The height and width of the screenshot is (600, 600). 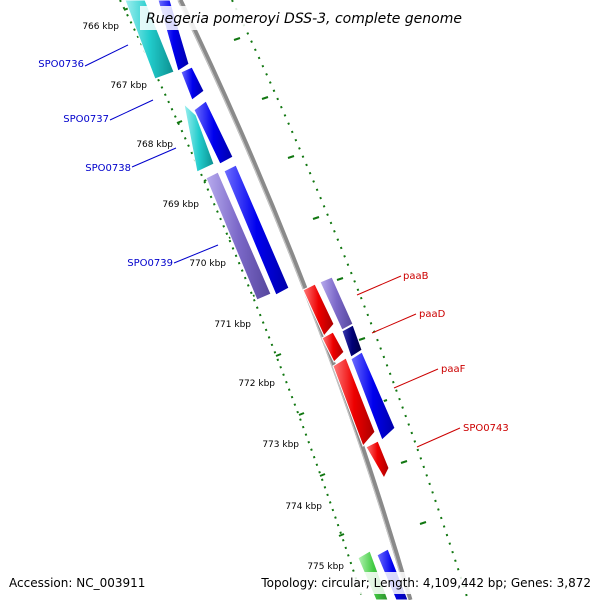 I want to click on gene-paaF-blue, so click(x=373, y=396).